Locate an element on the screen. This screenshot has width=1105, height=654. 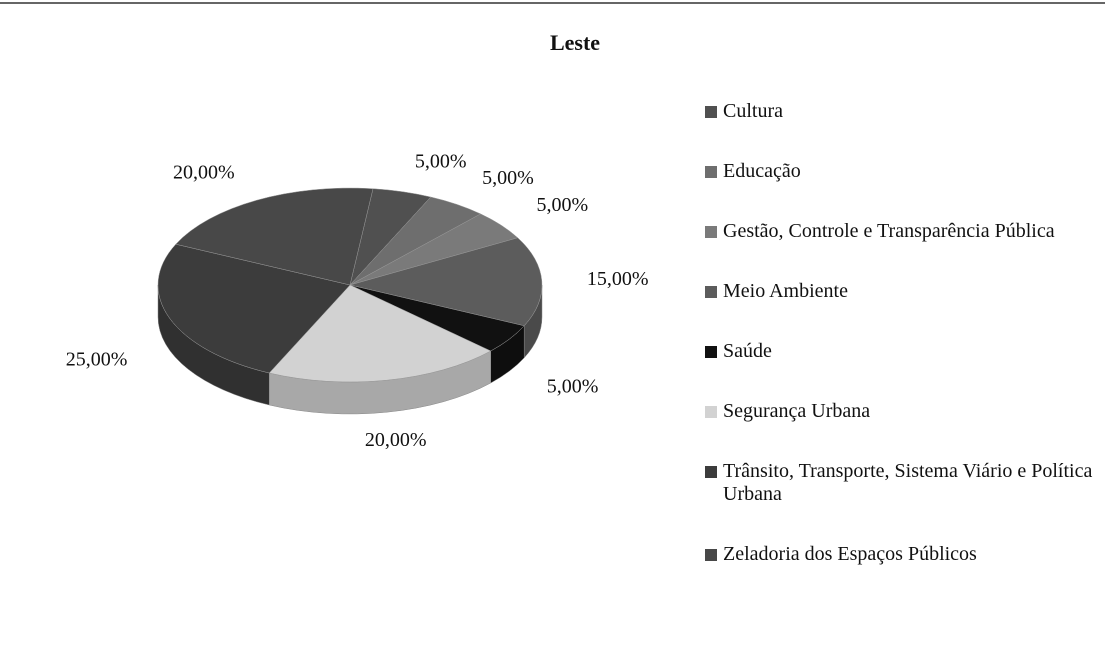
legend-label: Zeladoria dos Espaços Públicos is located at coordinates (850, 554).